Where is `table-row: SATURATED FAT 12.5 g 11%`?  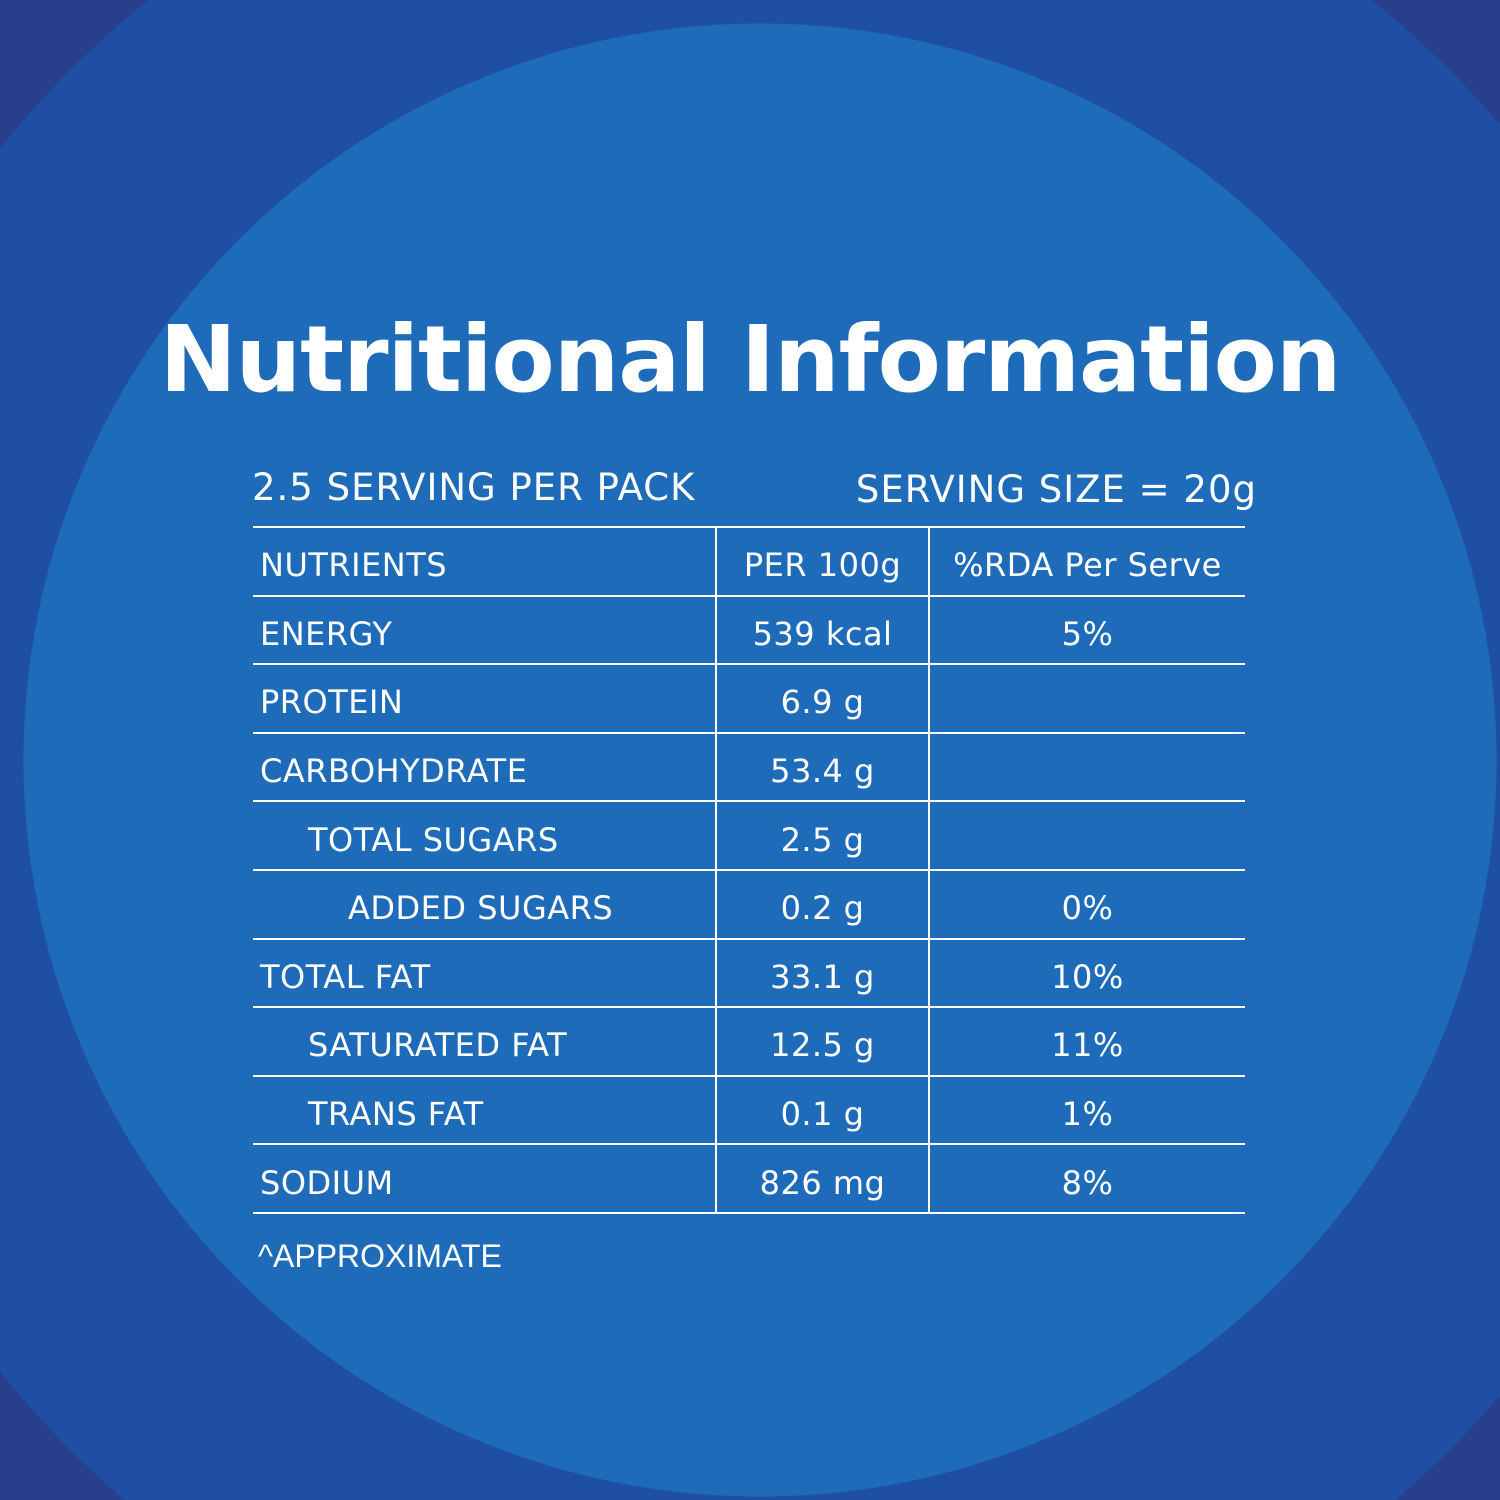
table-row: SATURATED FAT 12.5 g 11% is located at coordinates (749, 1040).